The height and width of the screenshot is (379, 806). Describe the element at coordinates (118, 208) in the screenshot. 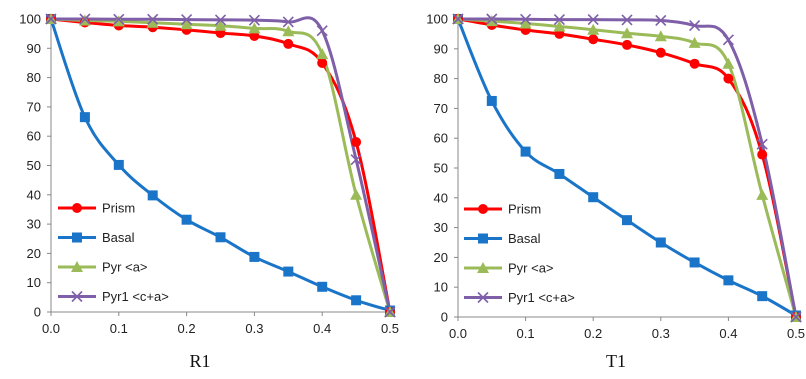

I see `legend-label: Prism` at that location.